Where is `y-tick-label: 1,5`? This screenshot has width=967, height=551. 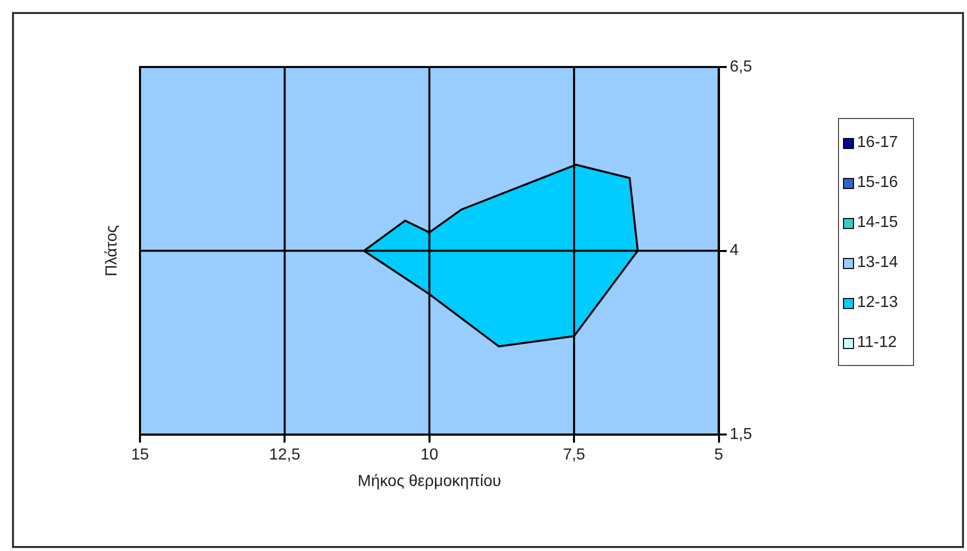 y-tick-label: 1,5 is located at coordinates (741, 435).